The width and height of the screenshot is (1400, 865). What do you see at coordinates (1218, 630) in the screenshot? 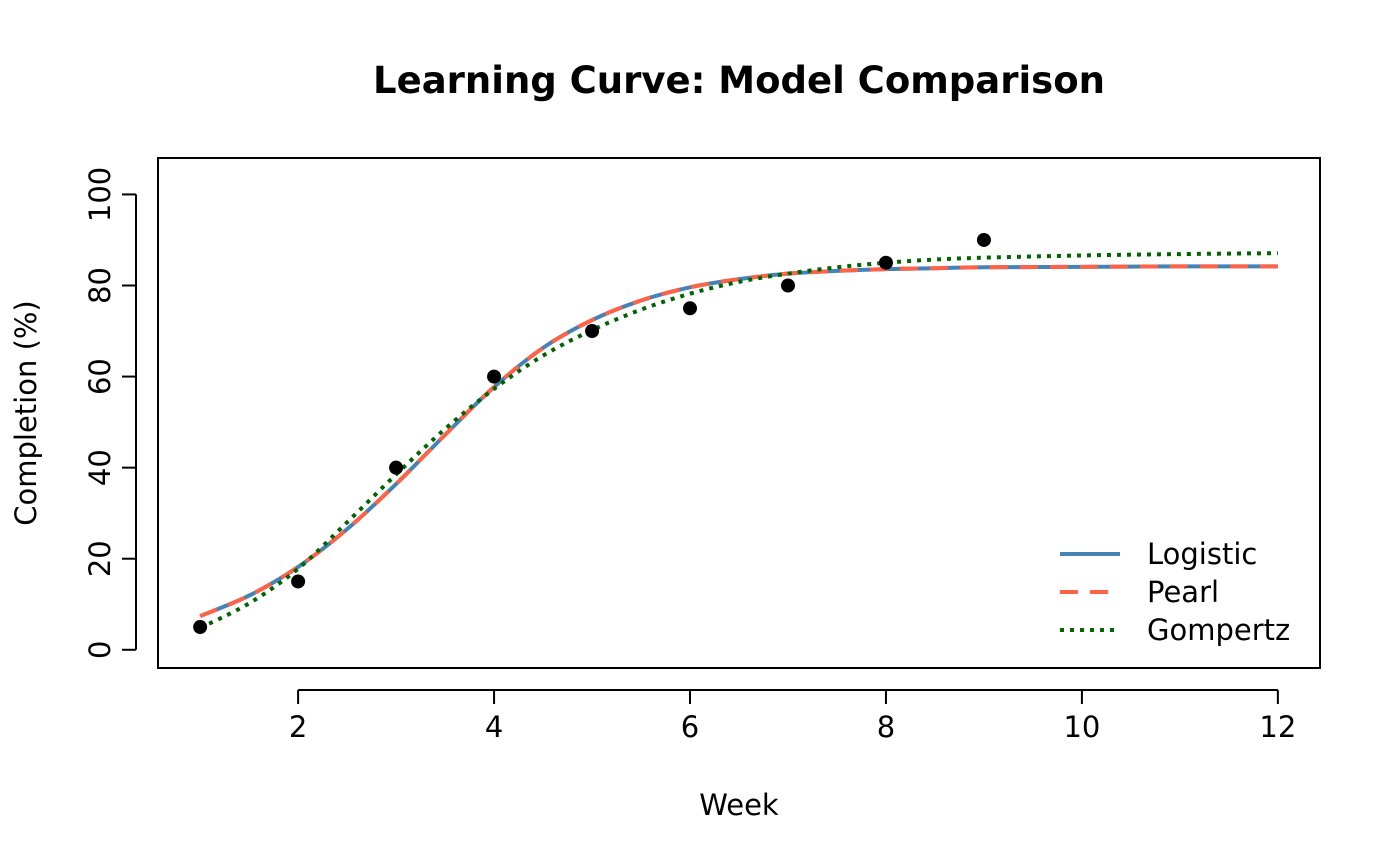
I see `legend-label-gompertz: Gompertz` at bounding box center [1218, 630].